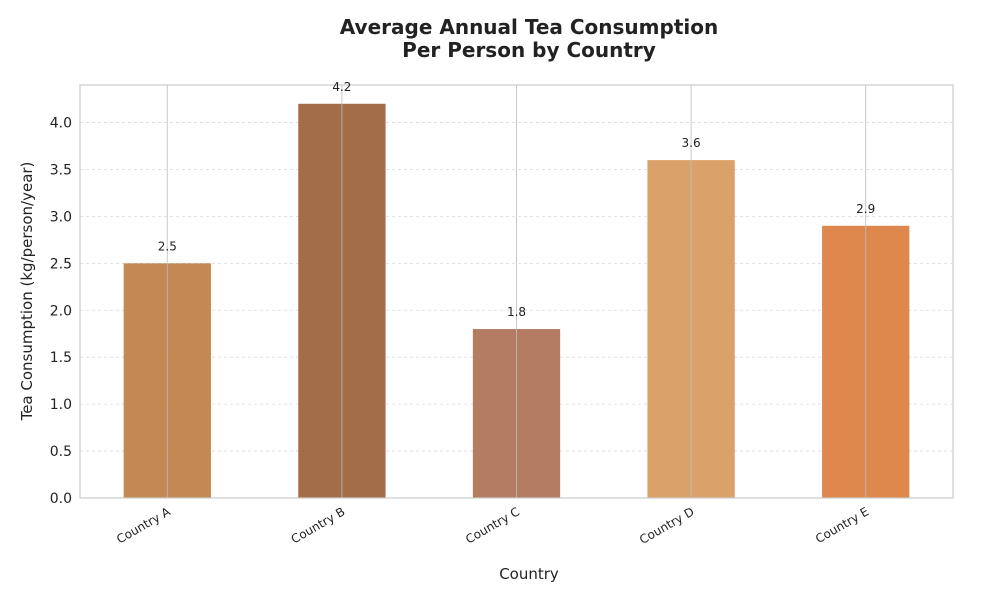  What do you see at coordinates (61, 217) in the screenshot?
I see `y-tick-label: 3.0` at bounding box center [61, 217].